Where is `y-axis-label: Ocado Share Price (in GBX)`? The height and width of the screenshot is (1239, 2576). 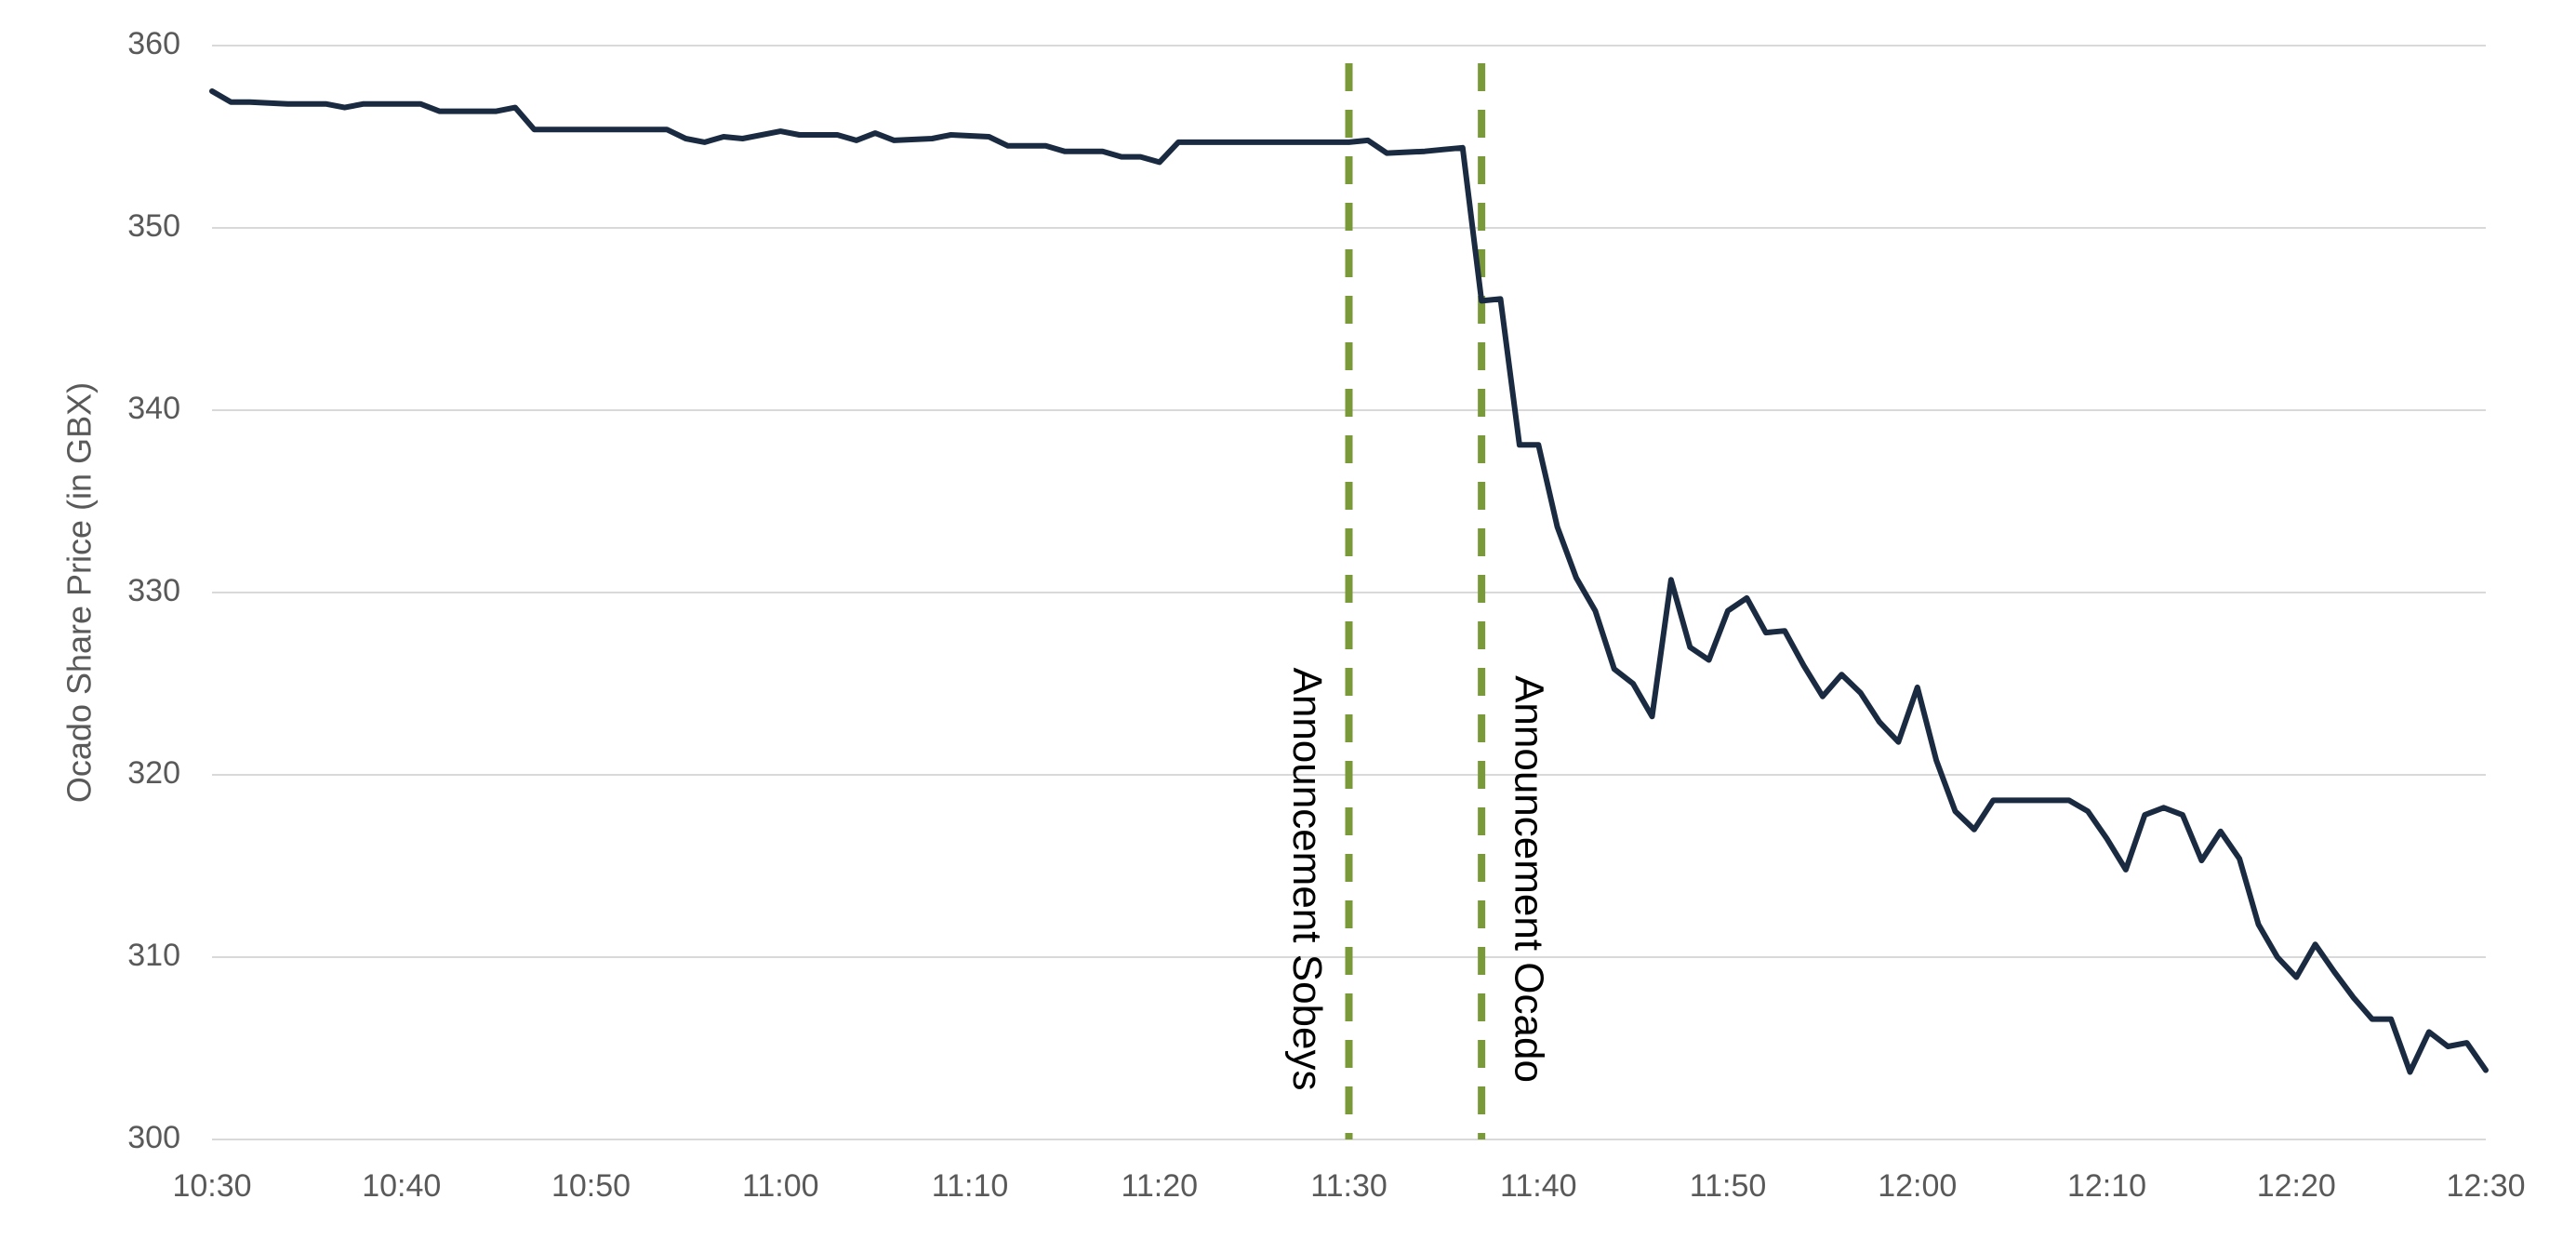 y-axis-label: Ocado Share Price (in GBX) is located at coordinates (79, 592).